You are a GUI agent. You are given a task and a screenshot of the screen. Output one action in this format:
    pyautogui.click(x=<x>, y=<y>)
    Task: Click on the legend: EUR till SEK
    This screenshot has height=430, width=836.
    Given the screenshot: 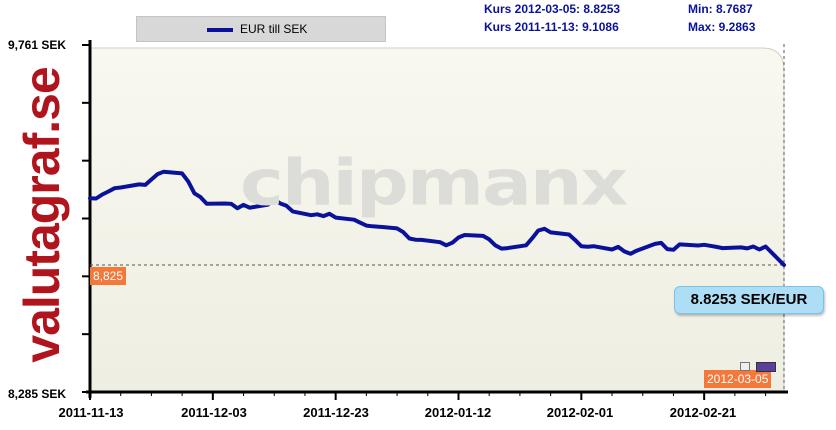 What is the action you would take?
    pyautogui.click(x=261, y=29)
    